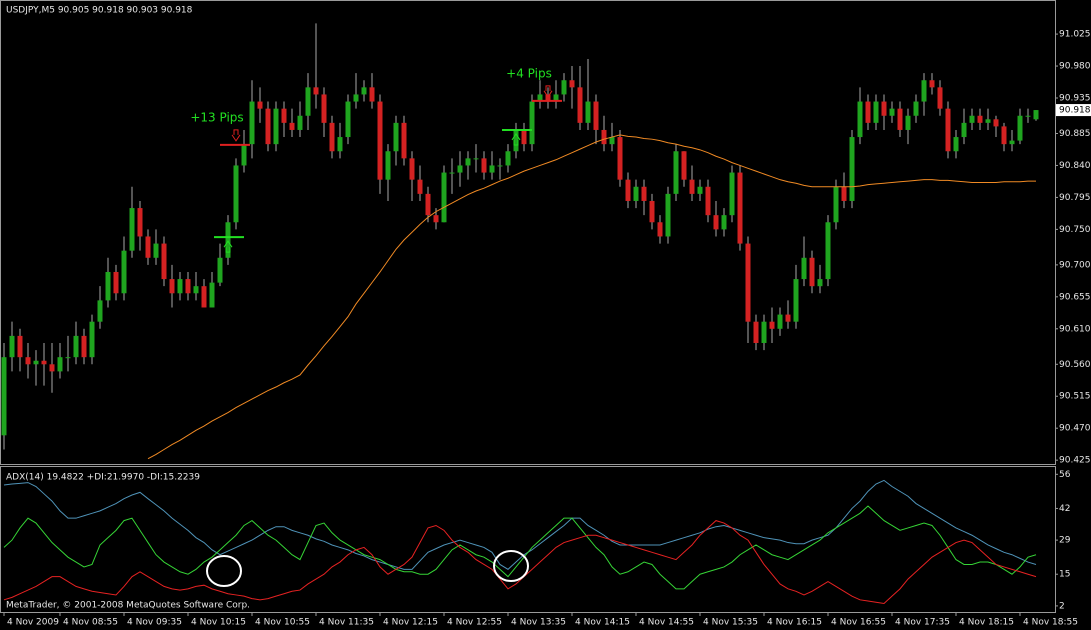 The image size is (1091, 630). Describe the element at coordinates (538, 623) in the screenshot. I see `x-tick-label: 4 Nov 13:35` at that location.